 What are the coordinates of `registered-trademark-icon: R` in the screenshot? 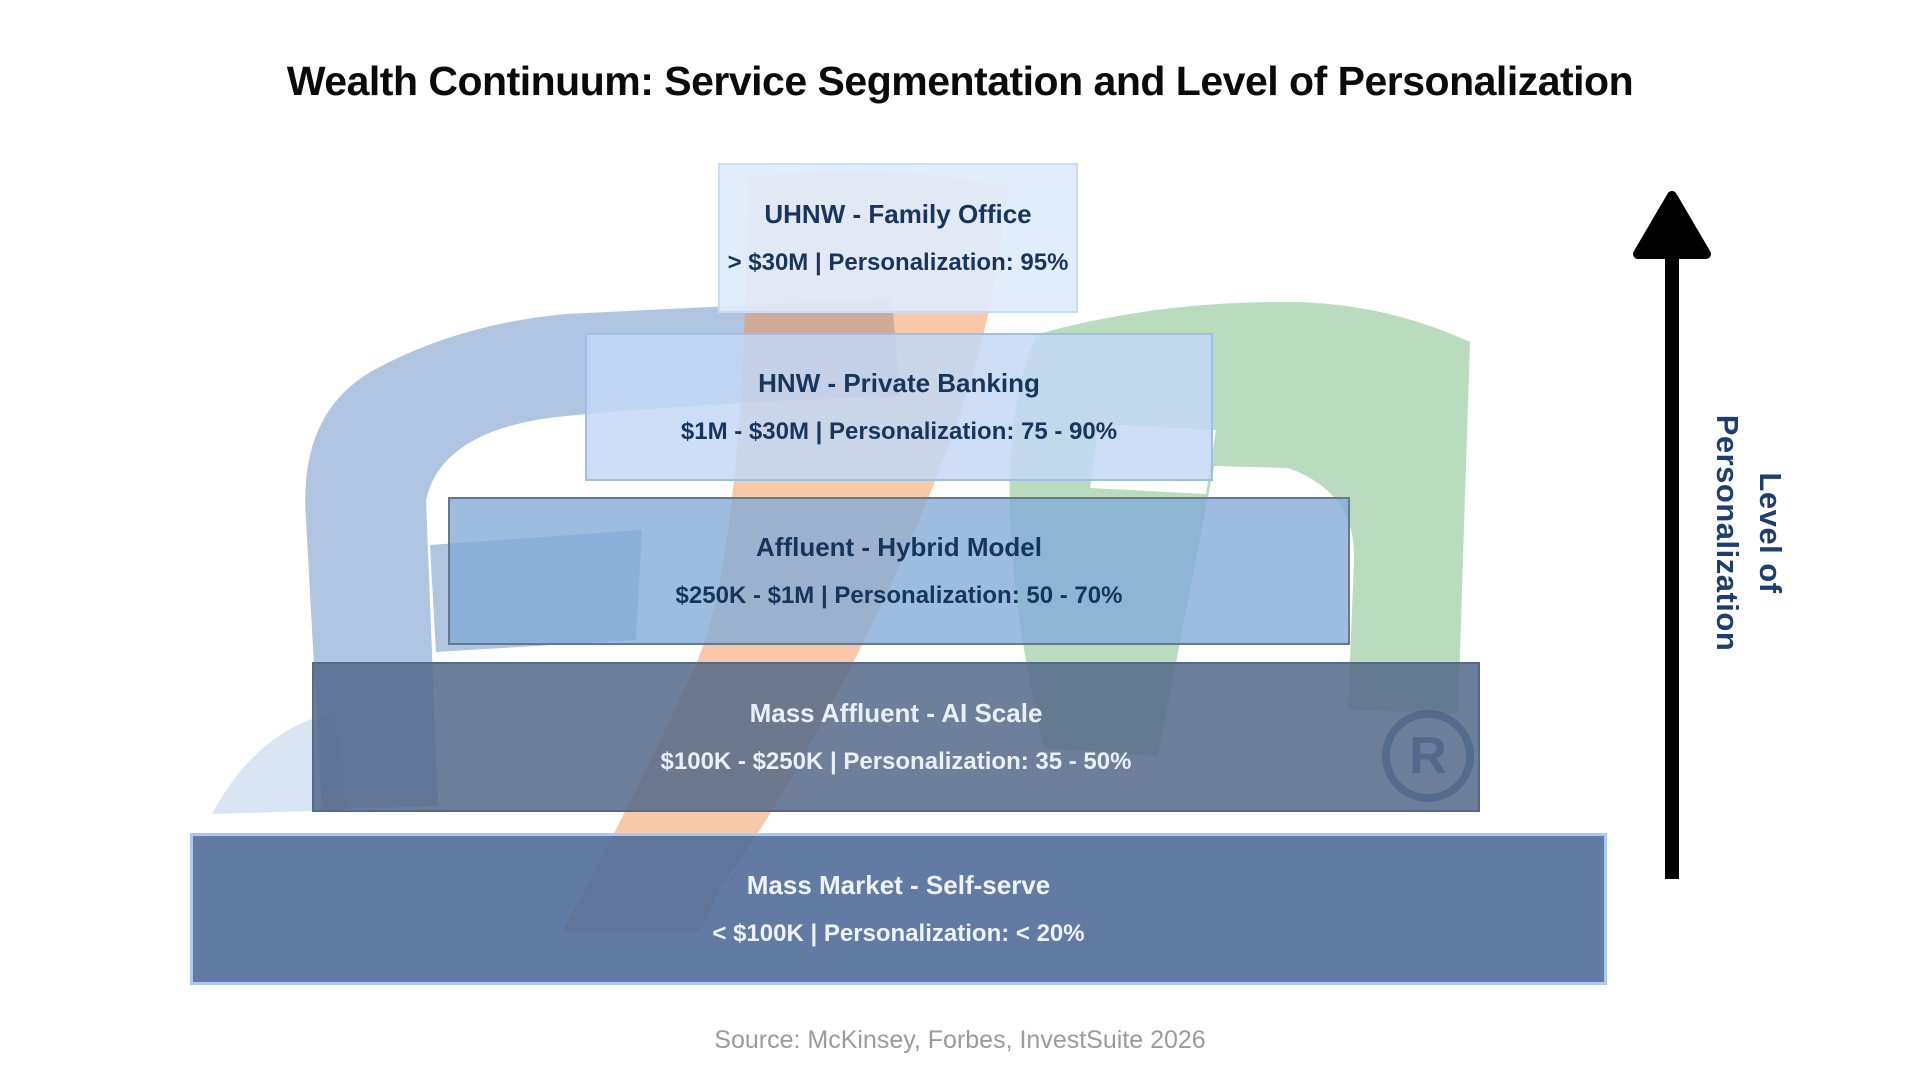 It's located at (1428, 756).